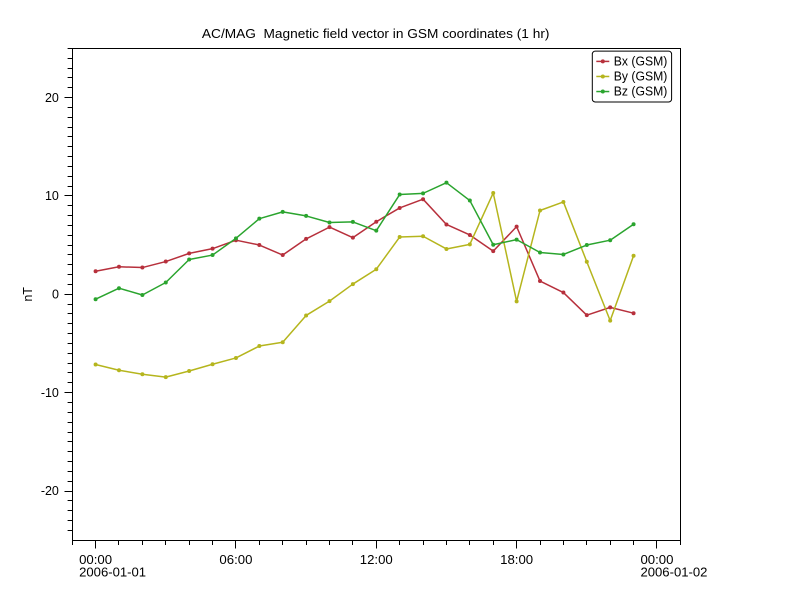 The image size is (800, 600). Describe the element at coordinates (52, 196) in the screenshot. I see `svg-text: 10` at that location.